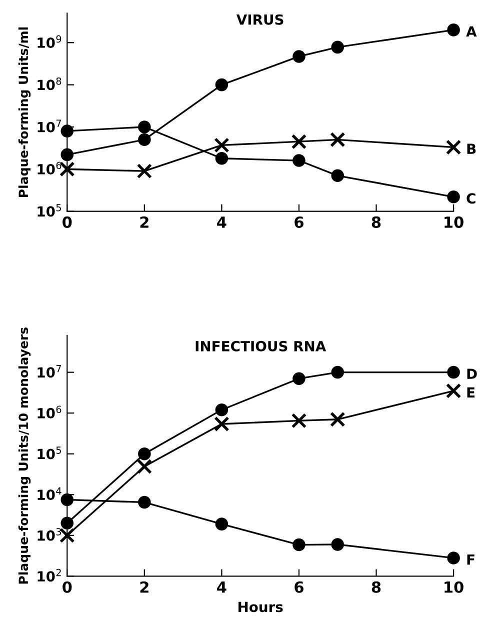  What do you see at coordinates (50, 493) in the screenshot?
I see `y-tick-label: 10$^{4}$` at bounding box center [50, 493].